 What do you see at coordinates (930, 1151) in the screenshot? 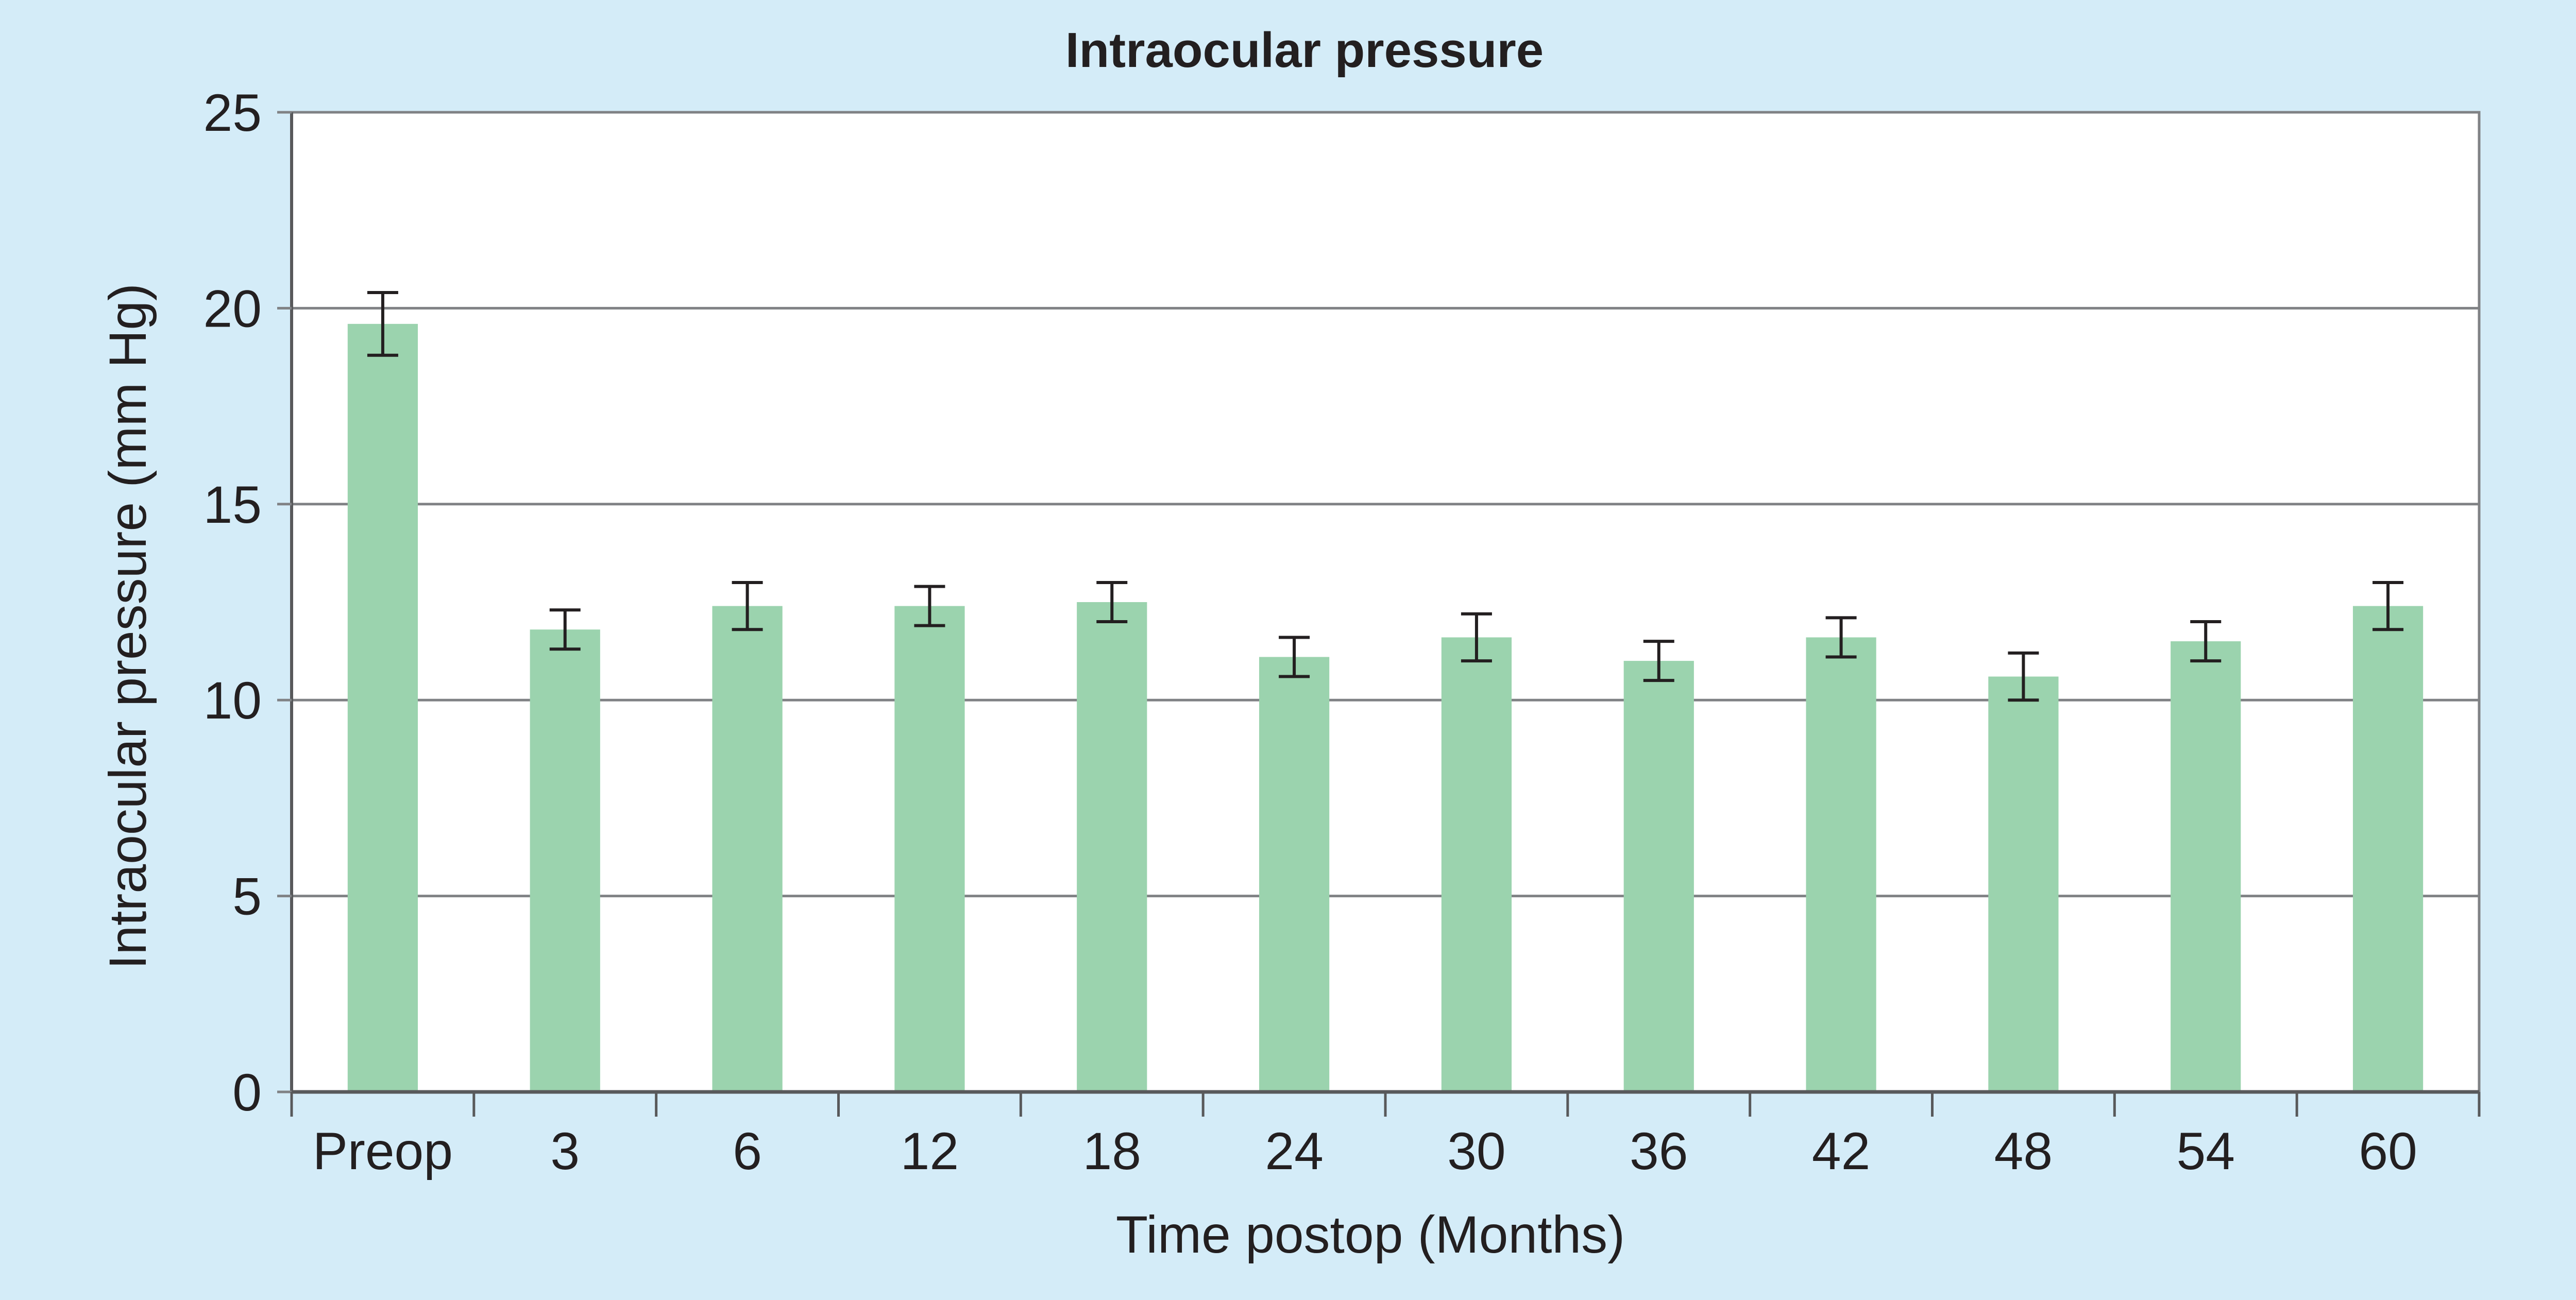
I see `x-tick-label: 12` at bounding box center [930, 1151].